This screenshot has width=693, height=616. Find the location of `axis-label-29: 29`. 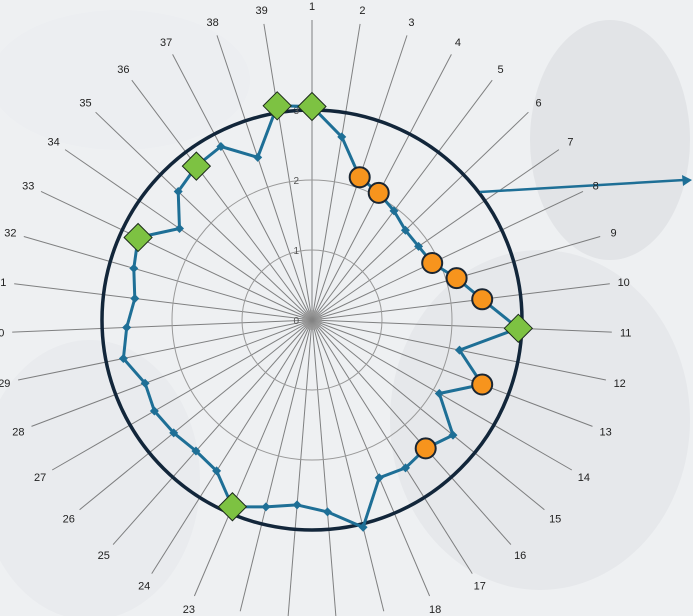

axis-label-29: 29 is located at coordinates (5, 384).